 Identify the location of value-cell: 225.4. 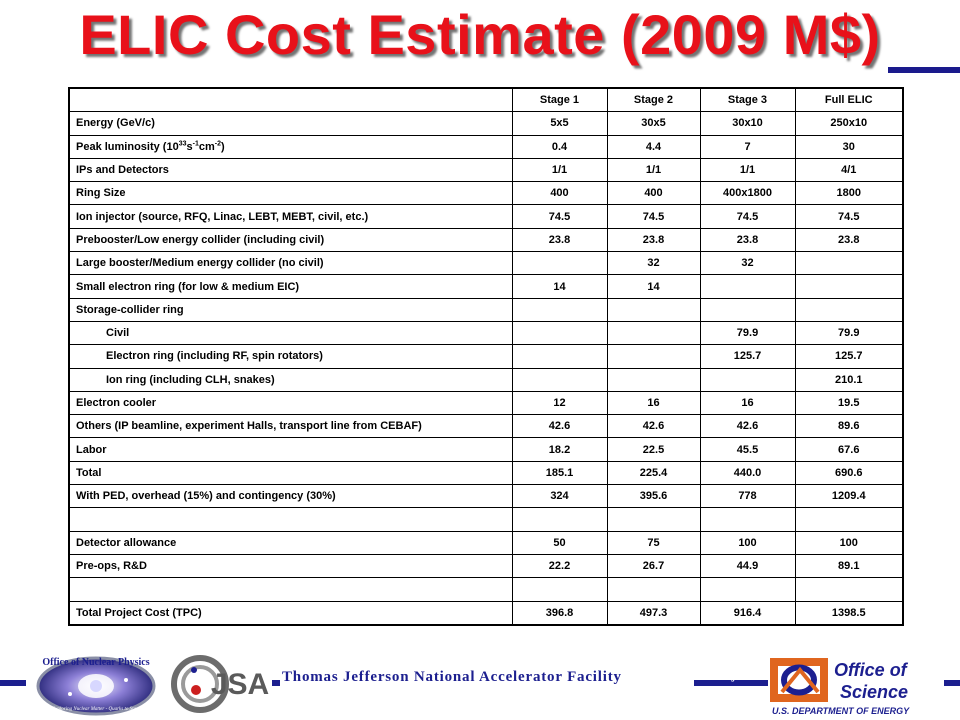
(653, 473).